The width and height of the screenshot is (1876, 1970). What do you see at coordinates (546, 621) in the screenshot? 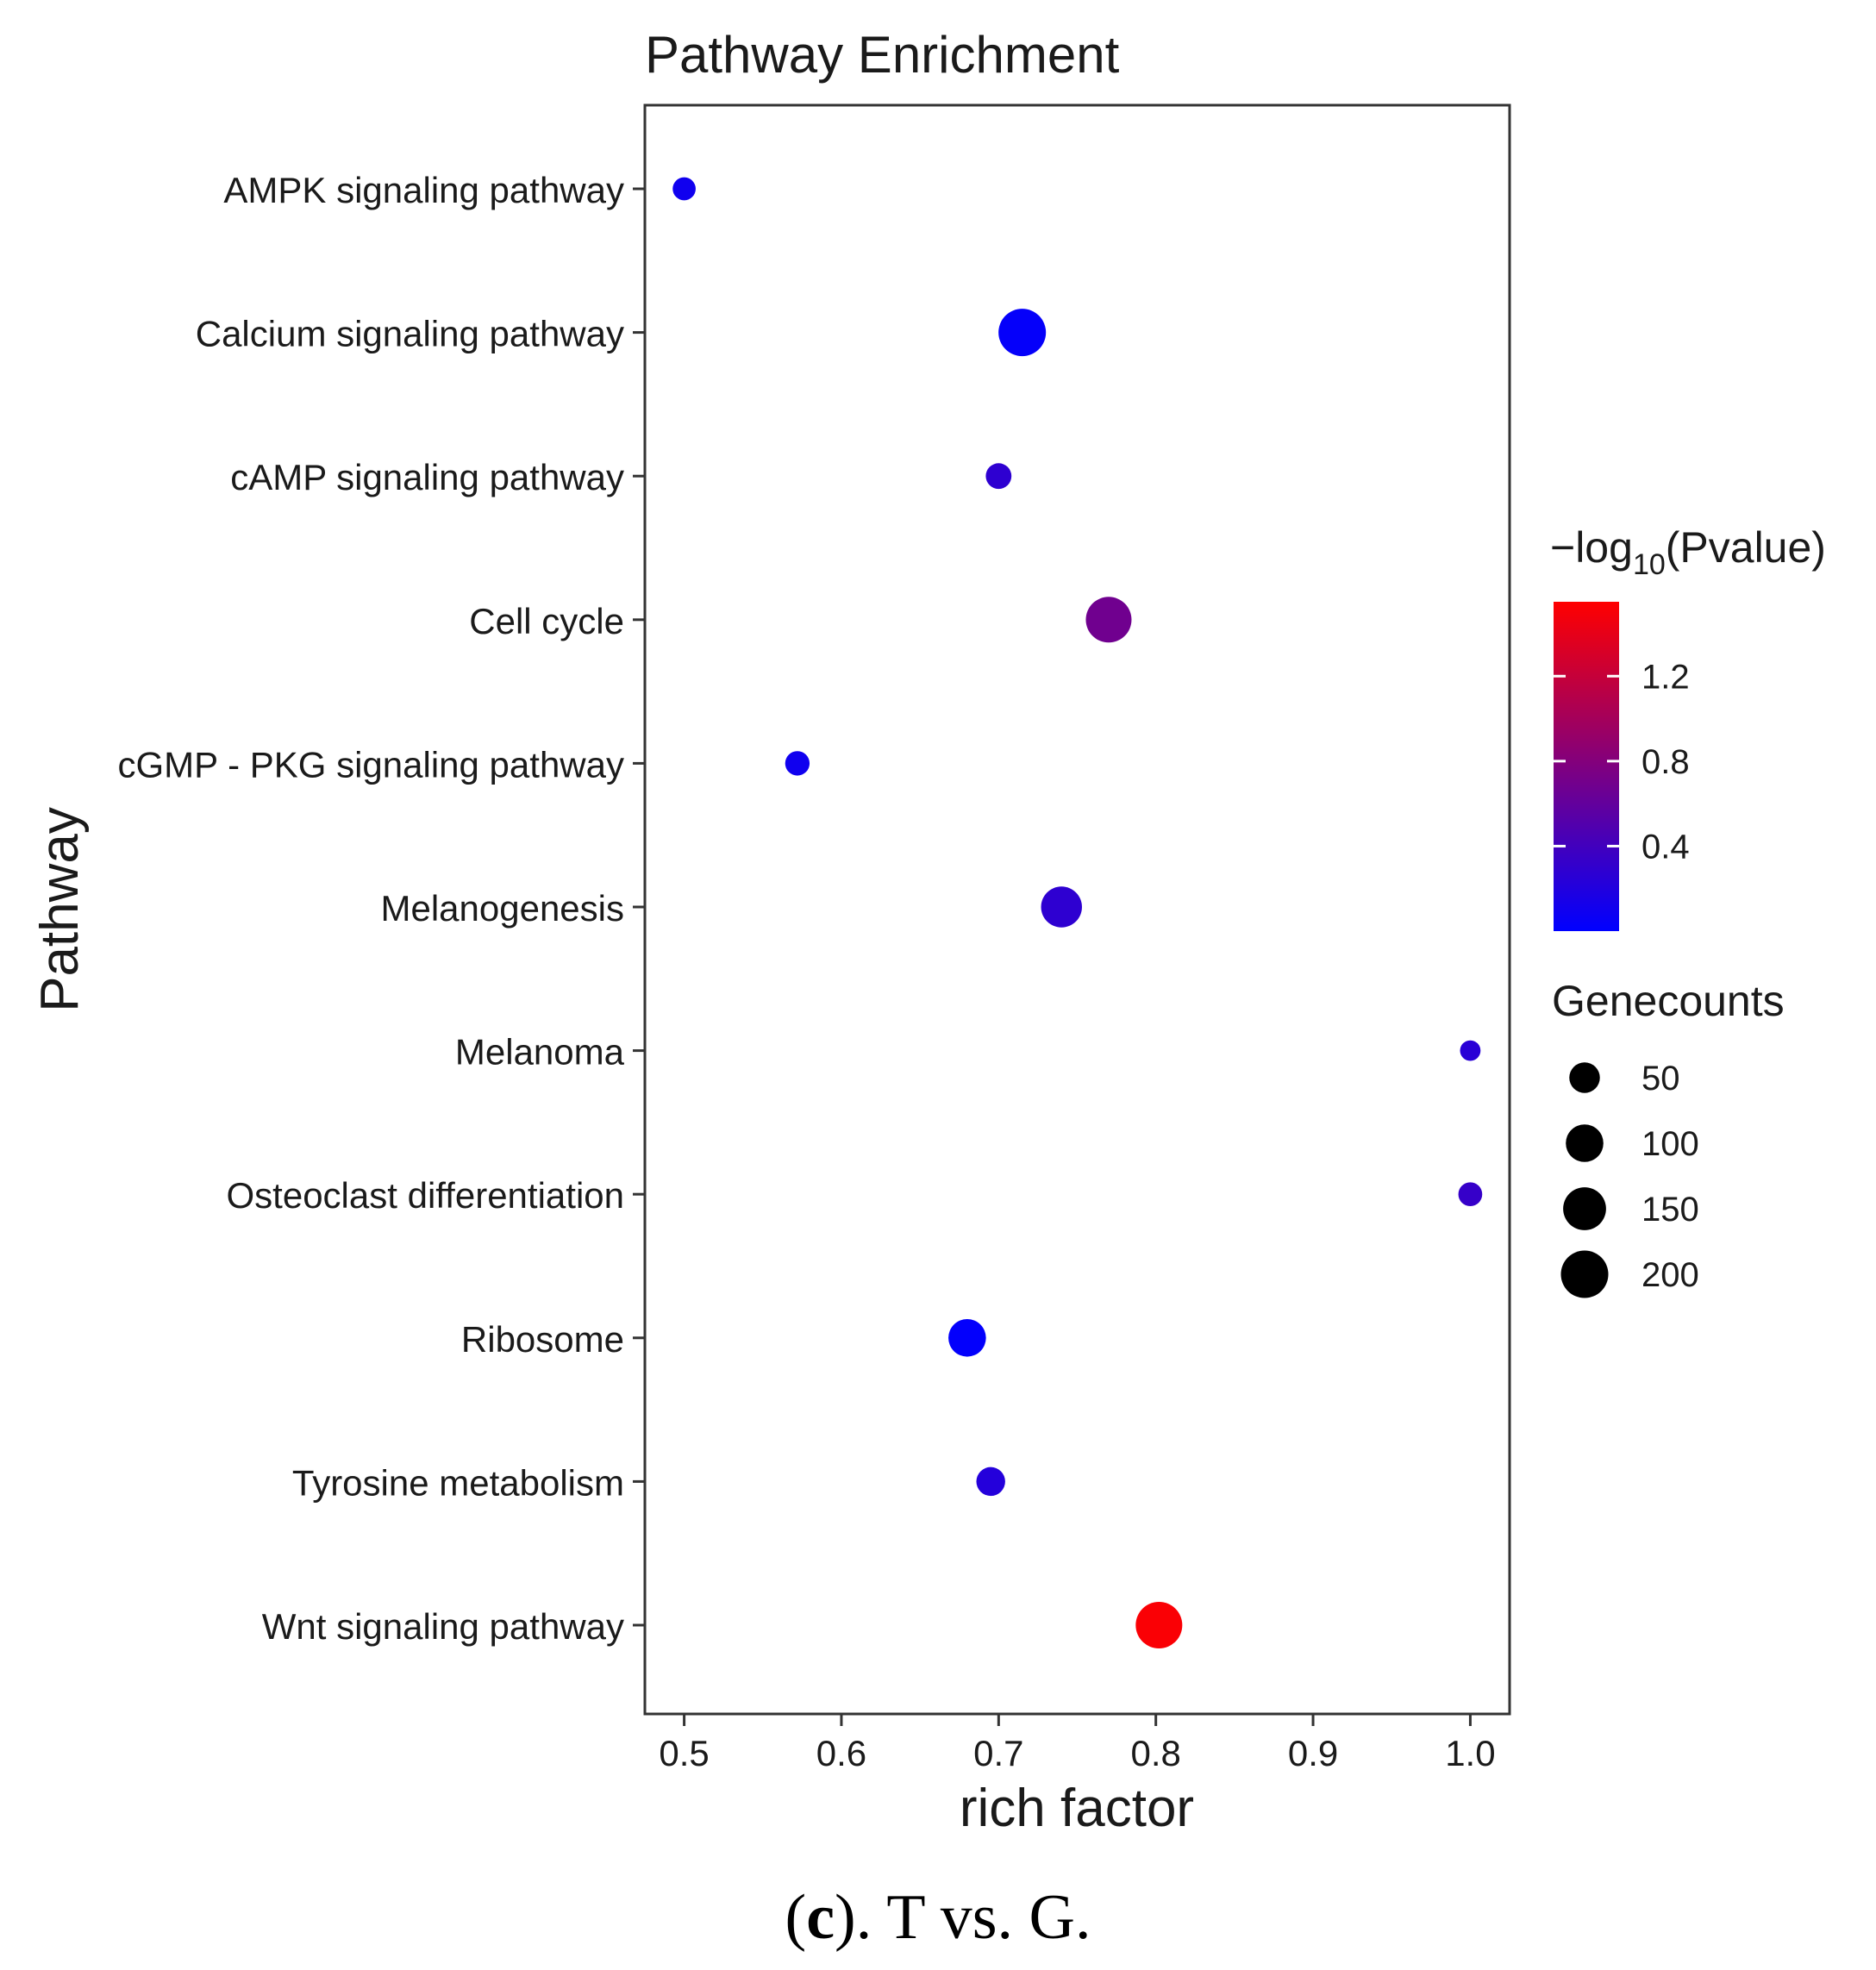
I see `y-tick-label: Cell cycle` at bounding box center [546, 621].